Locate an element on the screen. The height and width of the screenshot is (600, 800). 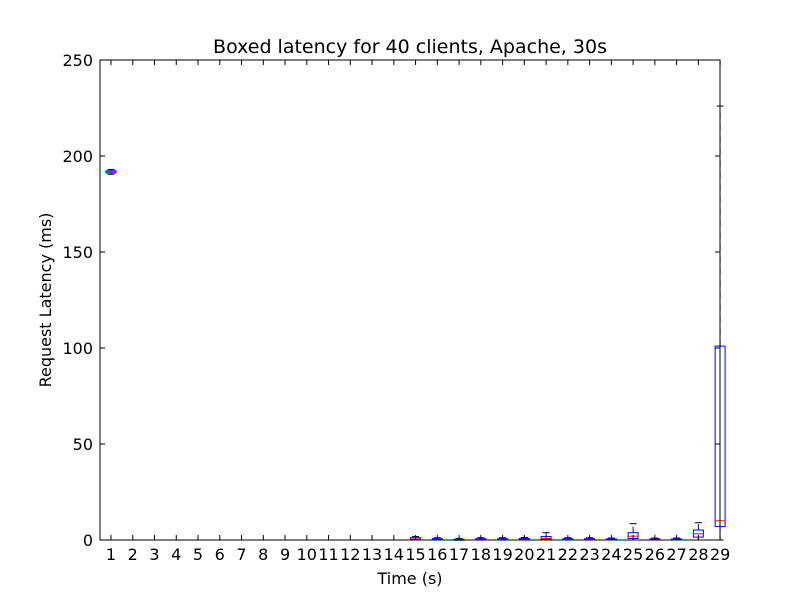
y-tick-label: 250 is located at coordinates (77, 60).